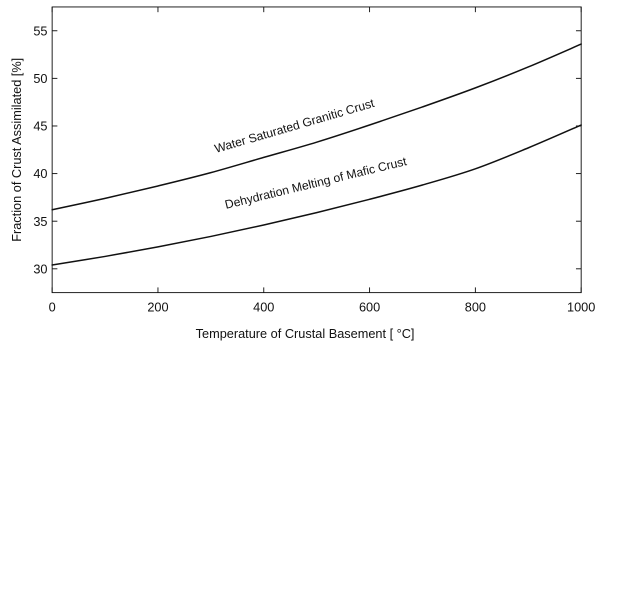  Describe the element at coordinates (305, 333) in the screenshot. I see `x-axis-title: Temperature of Crustal Basement [ °C]` at that location.